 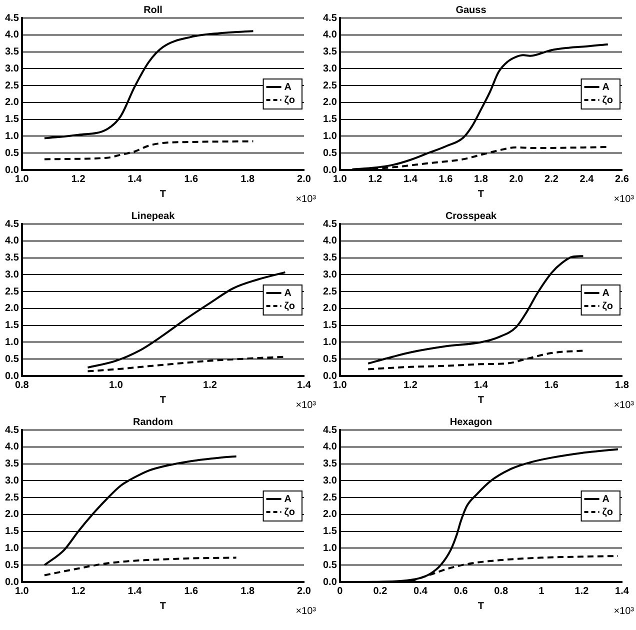 I want to click on chart-title: Roll, so click(x=153, y=10).